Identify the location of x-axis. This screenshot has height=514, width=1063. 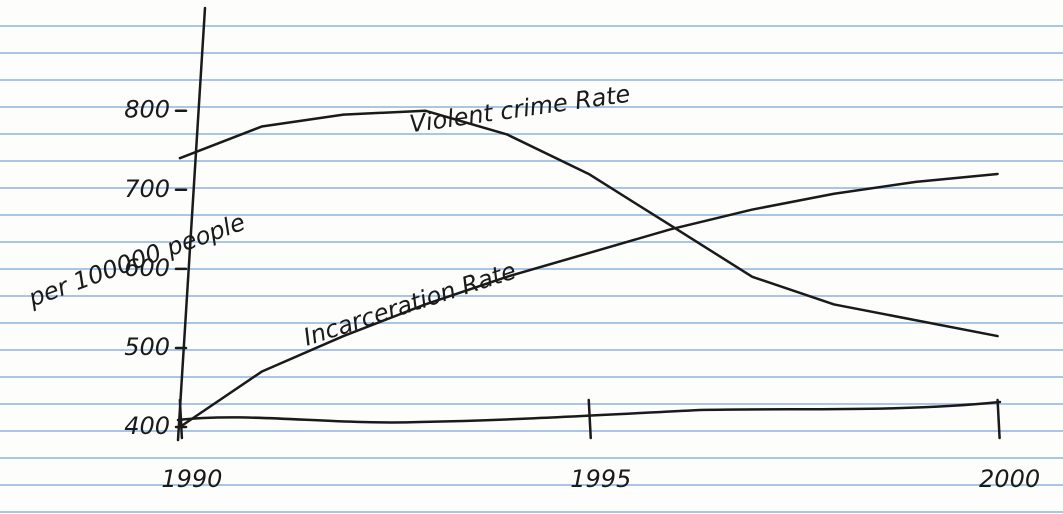
(589, 412).